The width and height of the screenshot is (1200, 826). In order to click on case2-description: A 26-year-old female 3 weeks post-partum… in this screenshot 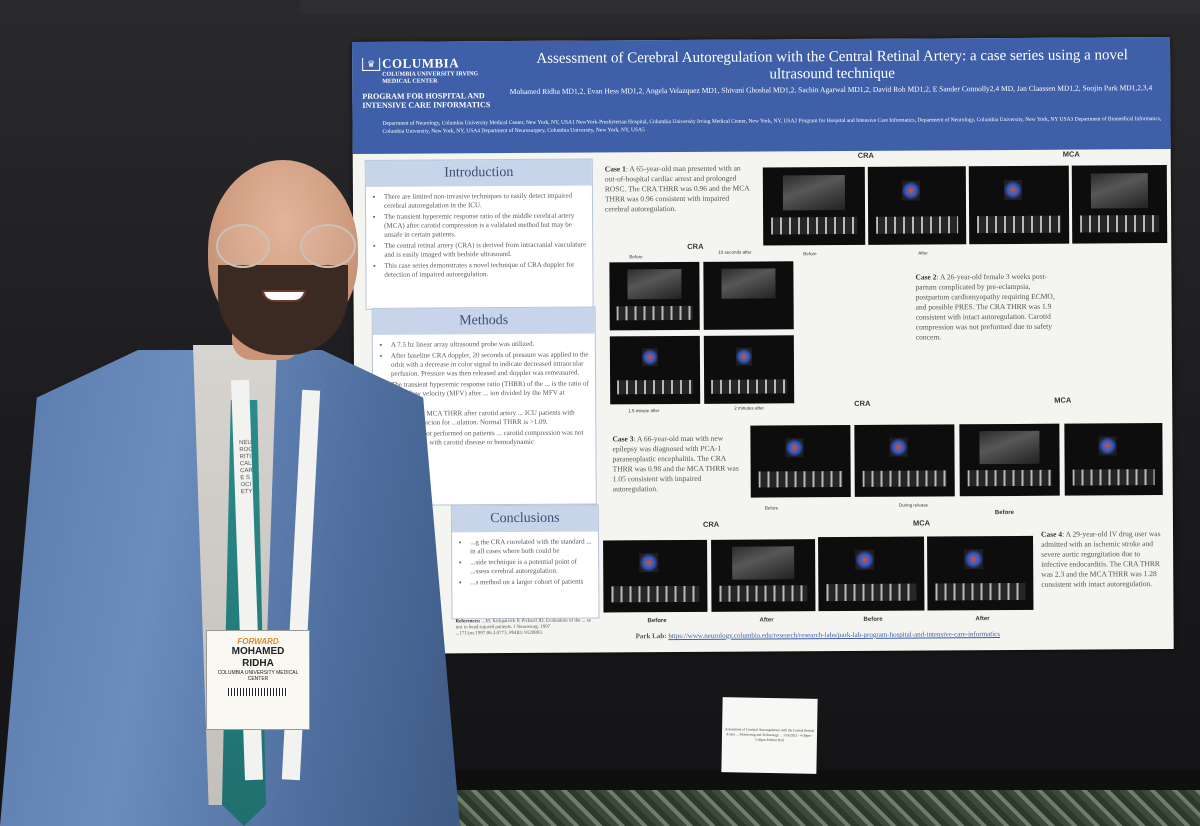, I will do `click(985, 306)`.